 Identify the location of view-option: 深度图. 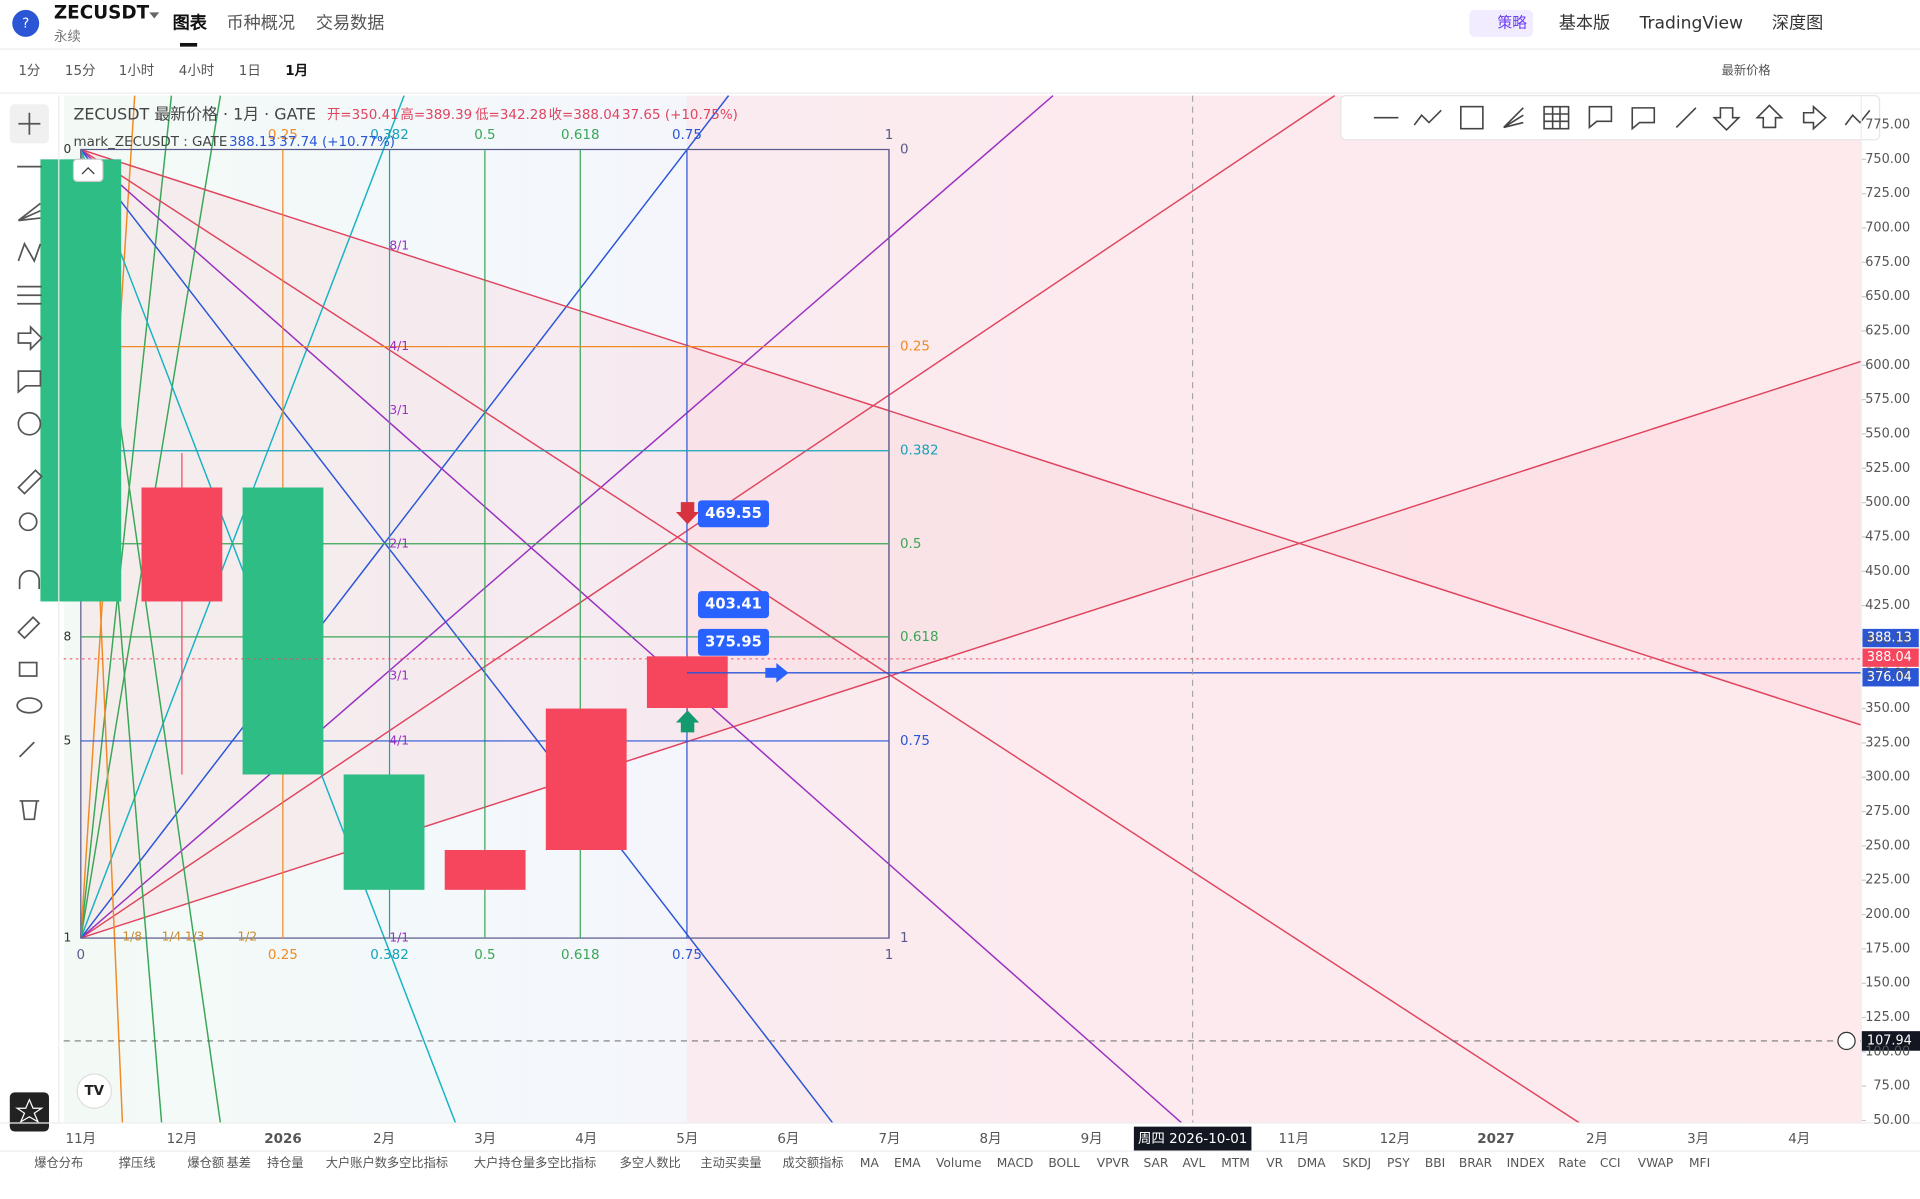
(1797, 23).